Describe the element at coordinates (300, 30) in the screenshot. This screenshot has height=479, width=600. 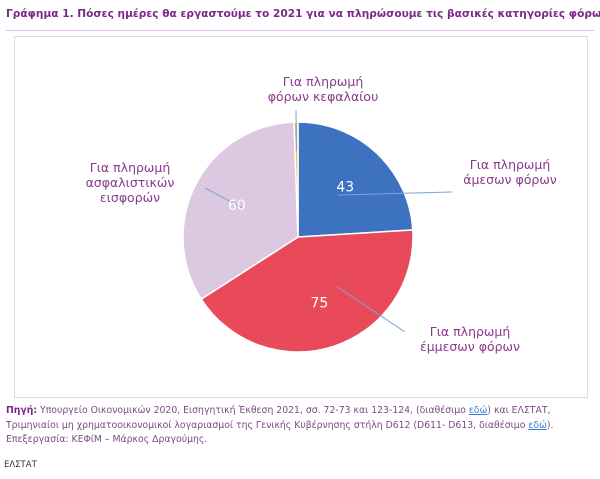
I see `title-divider` at that location.